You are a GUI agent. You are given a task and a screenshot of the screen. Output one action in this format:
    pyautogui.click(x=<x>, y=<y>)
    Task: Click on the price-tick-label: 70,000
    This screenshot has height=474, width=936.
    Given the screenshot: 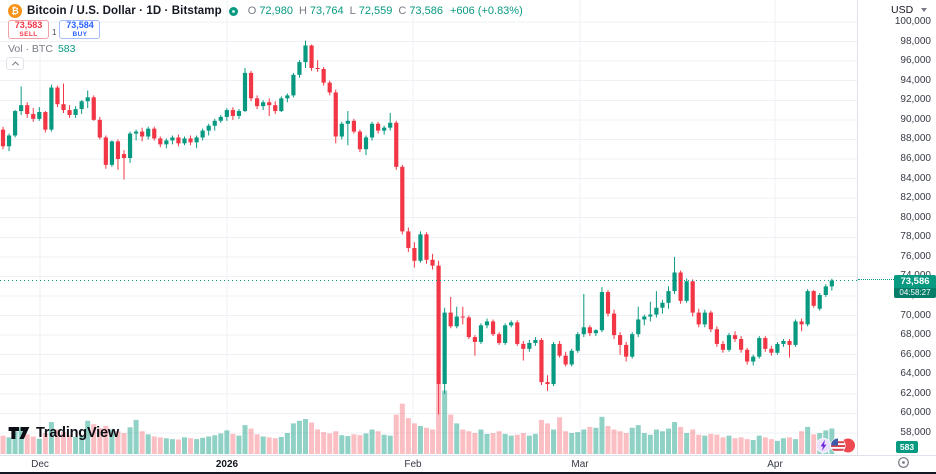 What is the action you would take?
    pyautogui.click(x=915, y=315)
    